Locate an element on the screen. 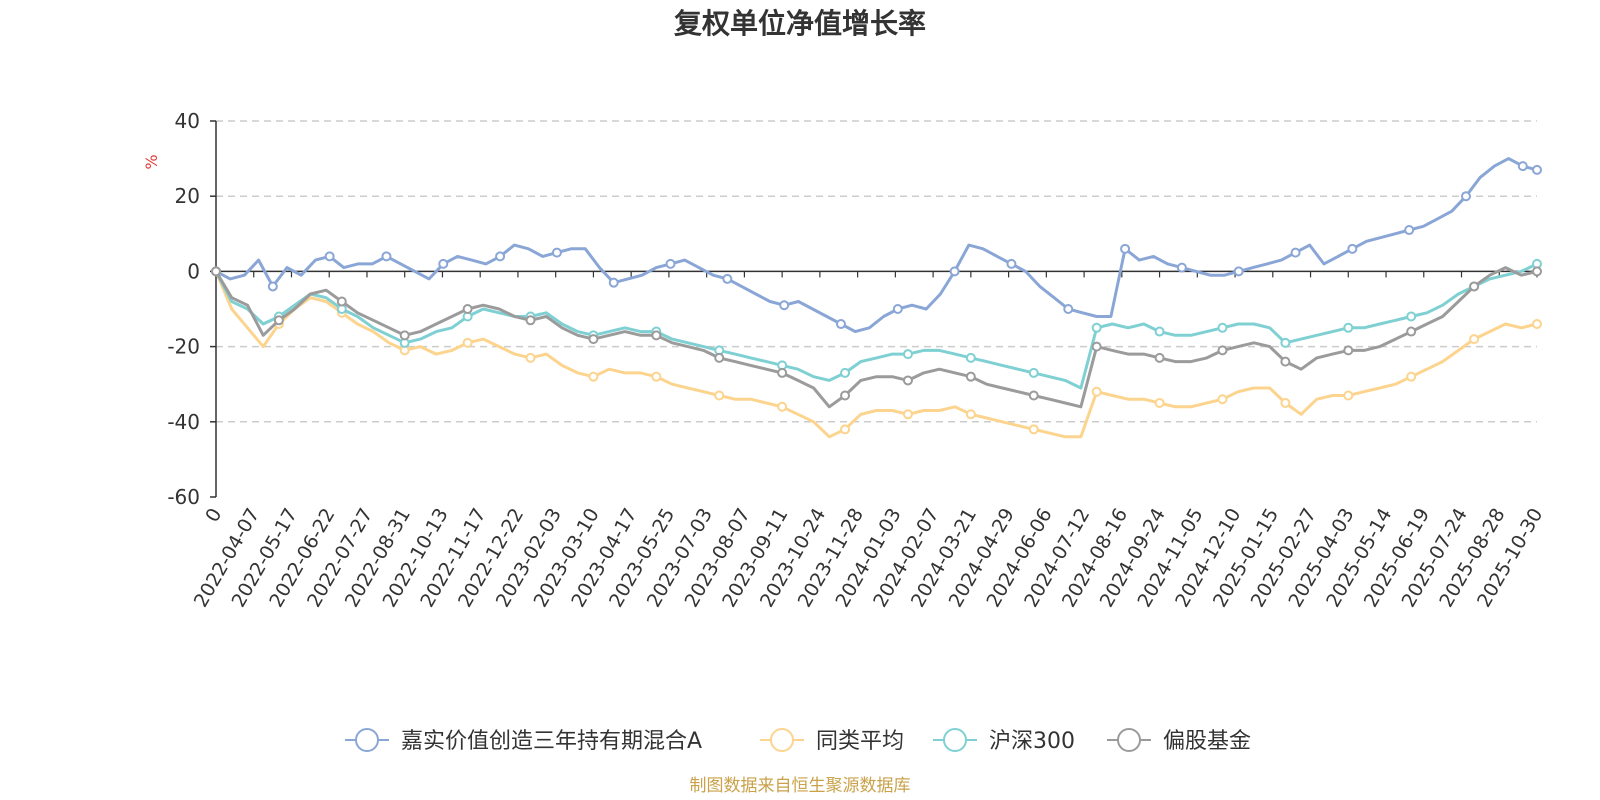 The image size is (1600, 800). legend-label: 偏股基金 is located at coordinates (1207, 741).